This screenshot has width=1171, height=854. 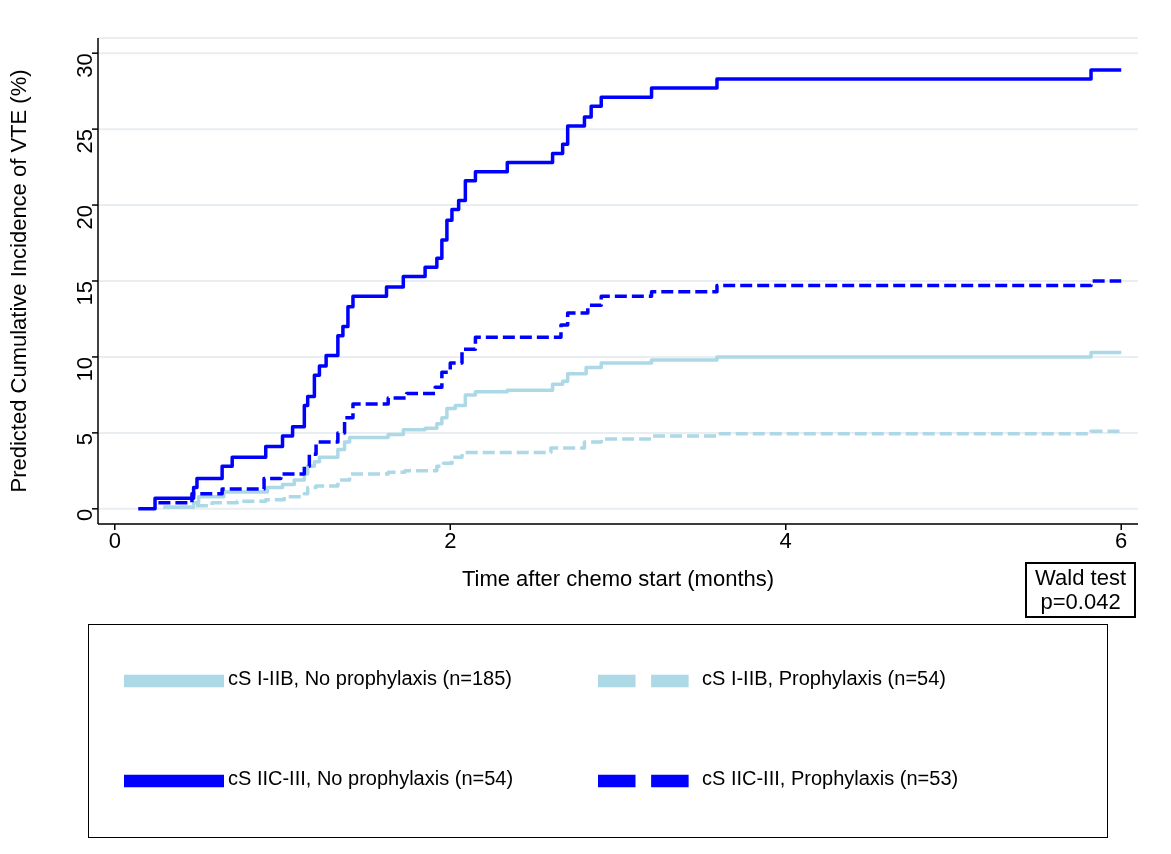 What do you see at coordinates (84, 439) in the screenshot?
I see `y-tick-label: 5` at bounding box center [84, 439].